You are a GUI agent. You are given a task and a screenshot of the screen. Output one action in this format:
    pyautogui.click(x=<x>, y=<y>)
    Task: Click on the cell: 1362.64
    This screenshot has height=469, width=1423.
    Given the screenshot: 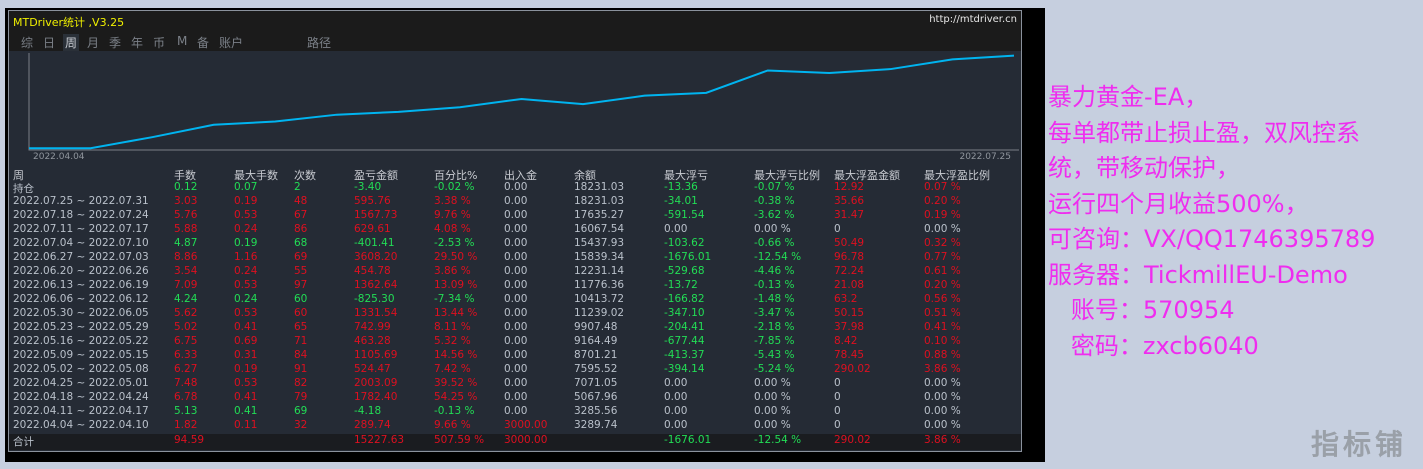 What is the action you would take?
    pyautogui.click(x=376, y=285)
    